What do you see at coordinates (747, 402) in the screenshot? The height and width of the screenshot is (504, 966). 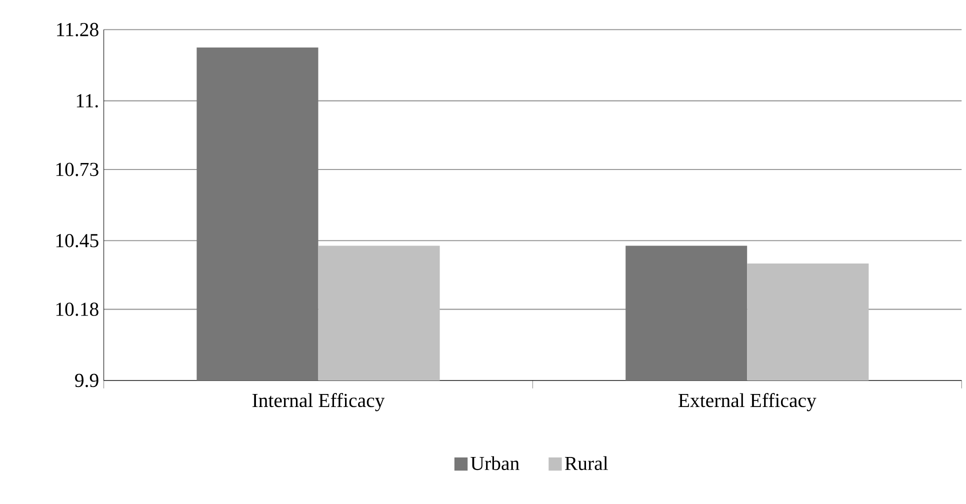 I see `x-tick-label: External Efficacy` at bounding box center [747, 402].